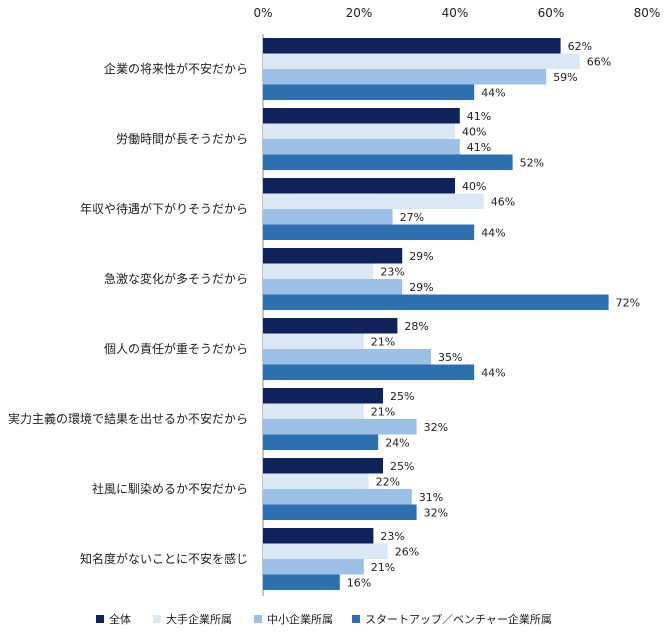 The image size is (672, 644). Describe the element at coordinates (164, 208) in the screenshot. I see `category-label: 年収や待遇が下がりそうだから` at that location.